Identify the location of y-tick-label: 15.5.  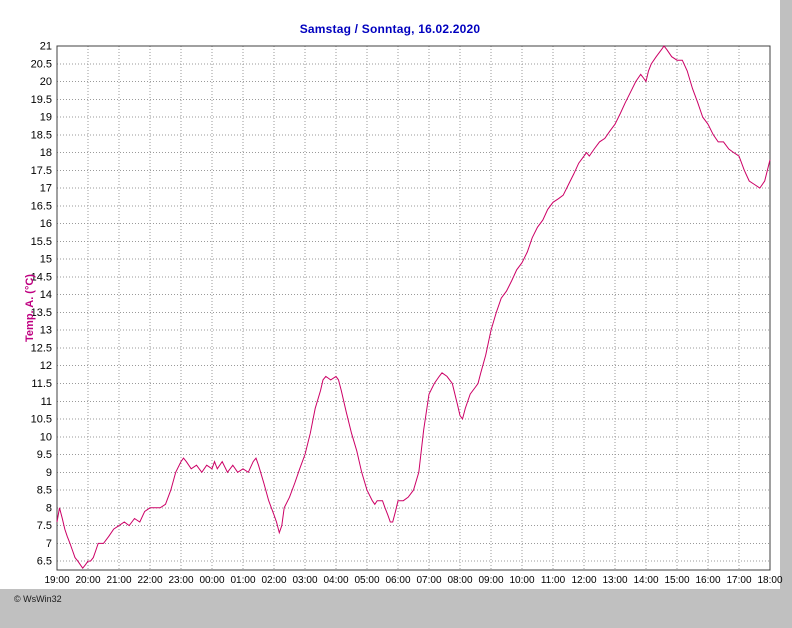
(41, 242).